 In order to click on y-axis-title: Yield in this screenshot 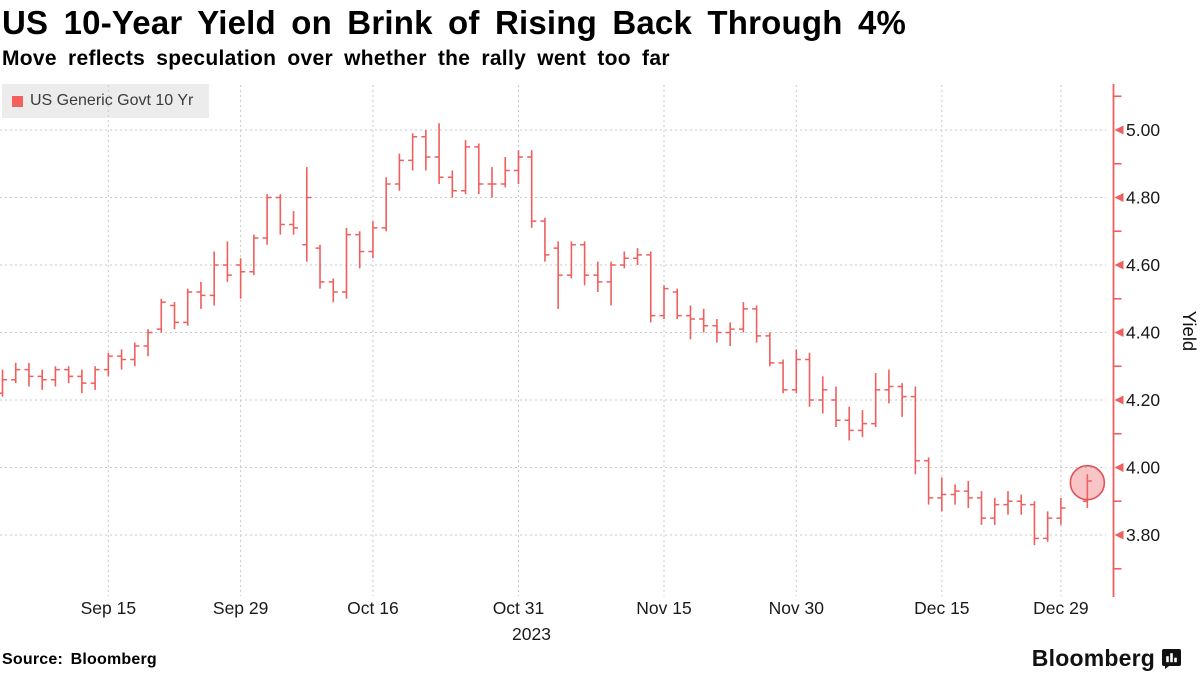, I will do `click(1189, 331)`.